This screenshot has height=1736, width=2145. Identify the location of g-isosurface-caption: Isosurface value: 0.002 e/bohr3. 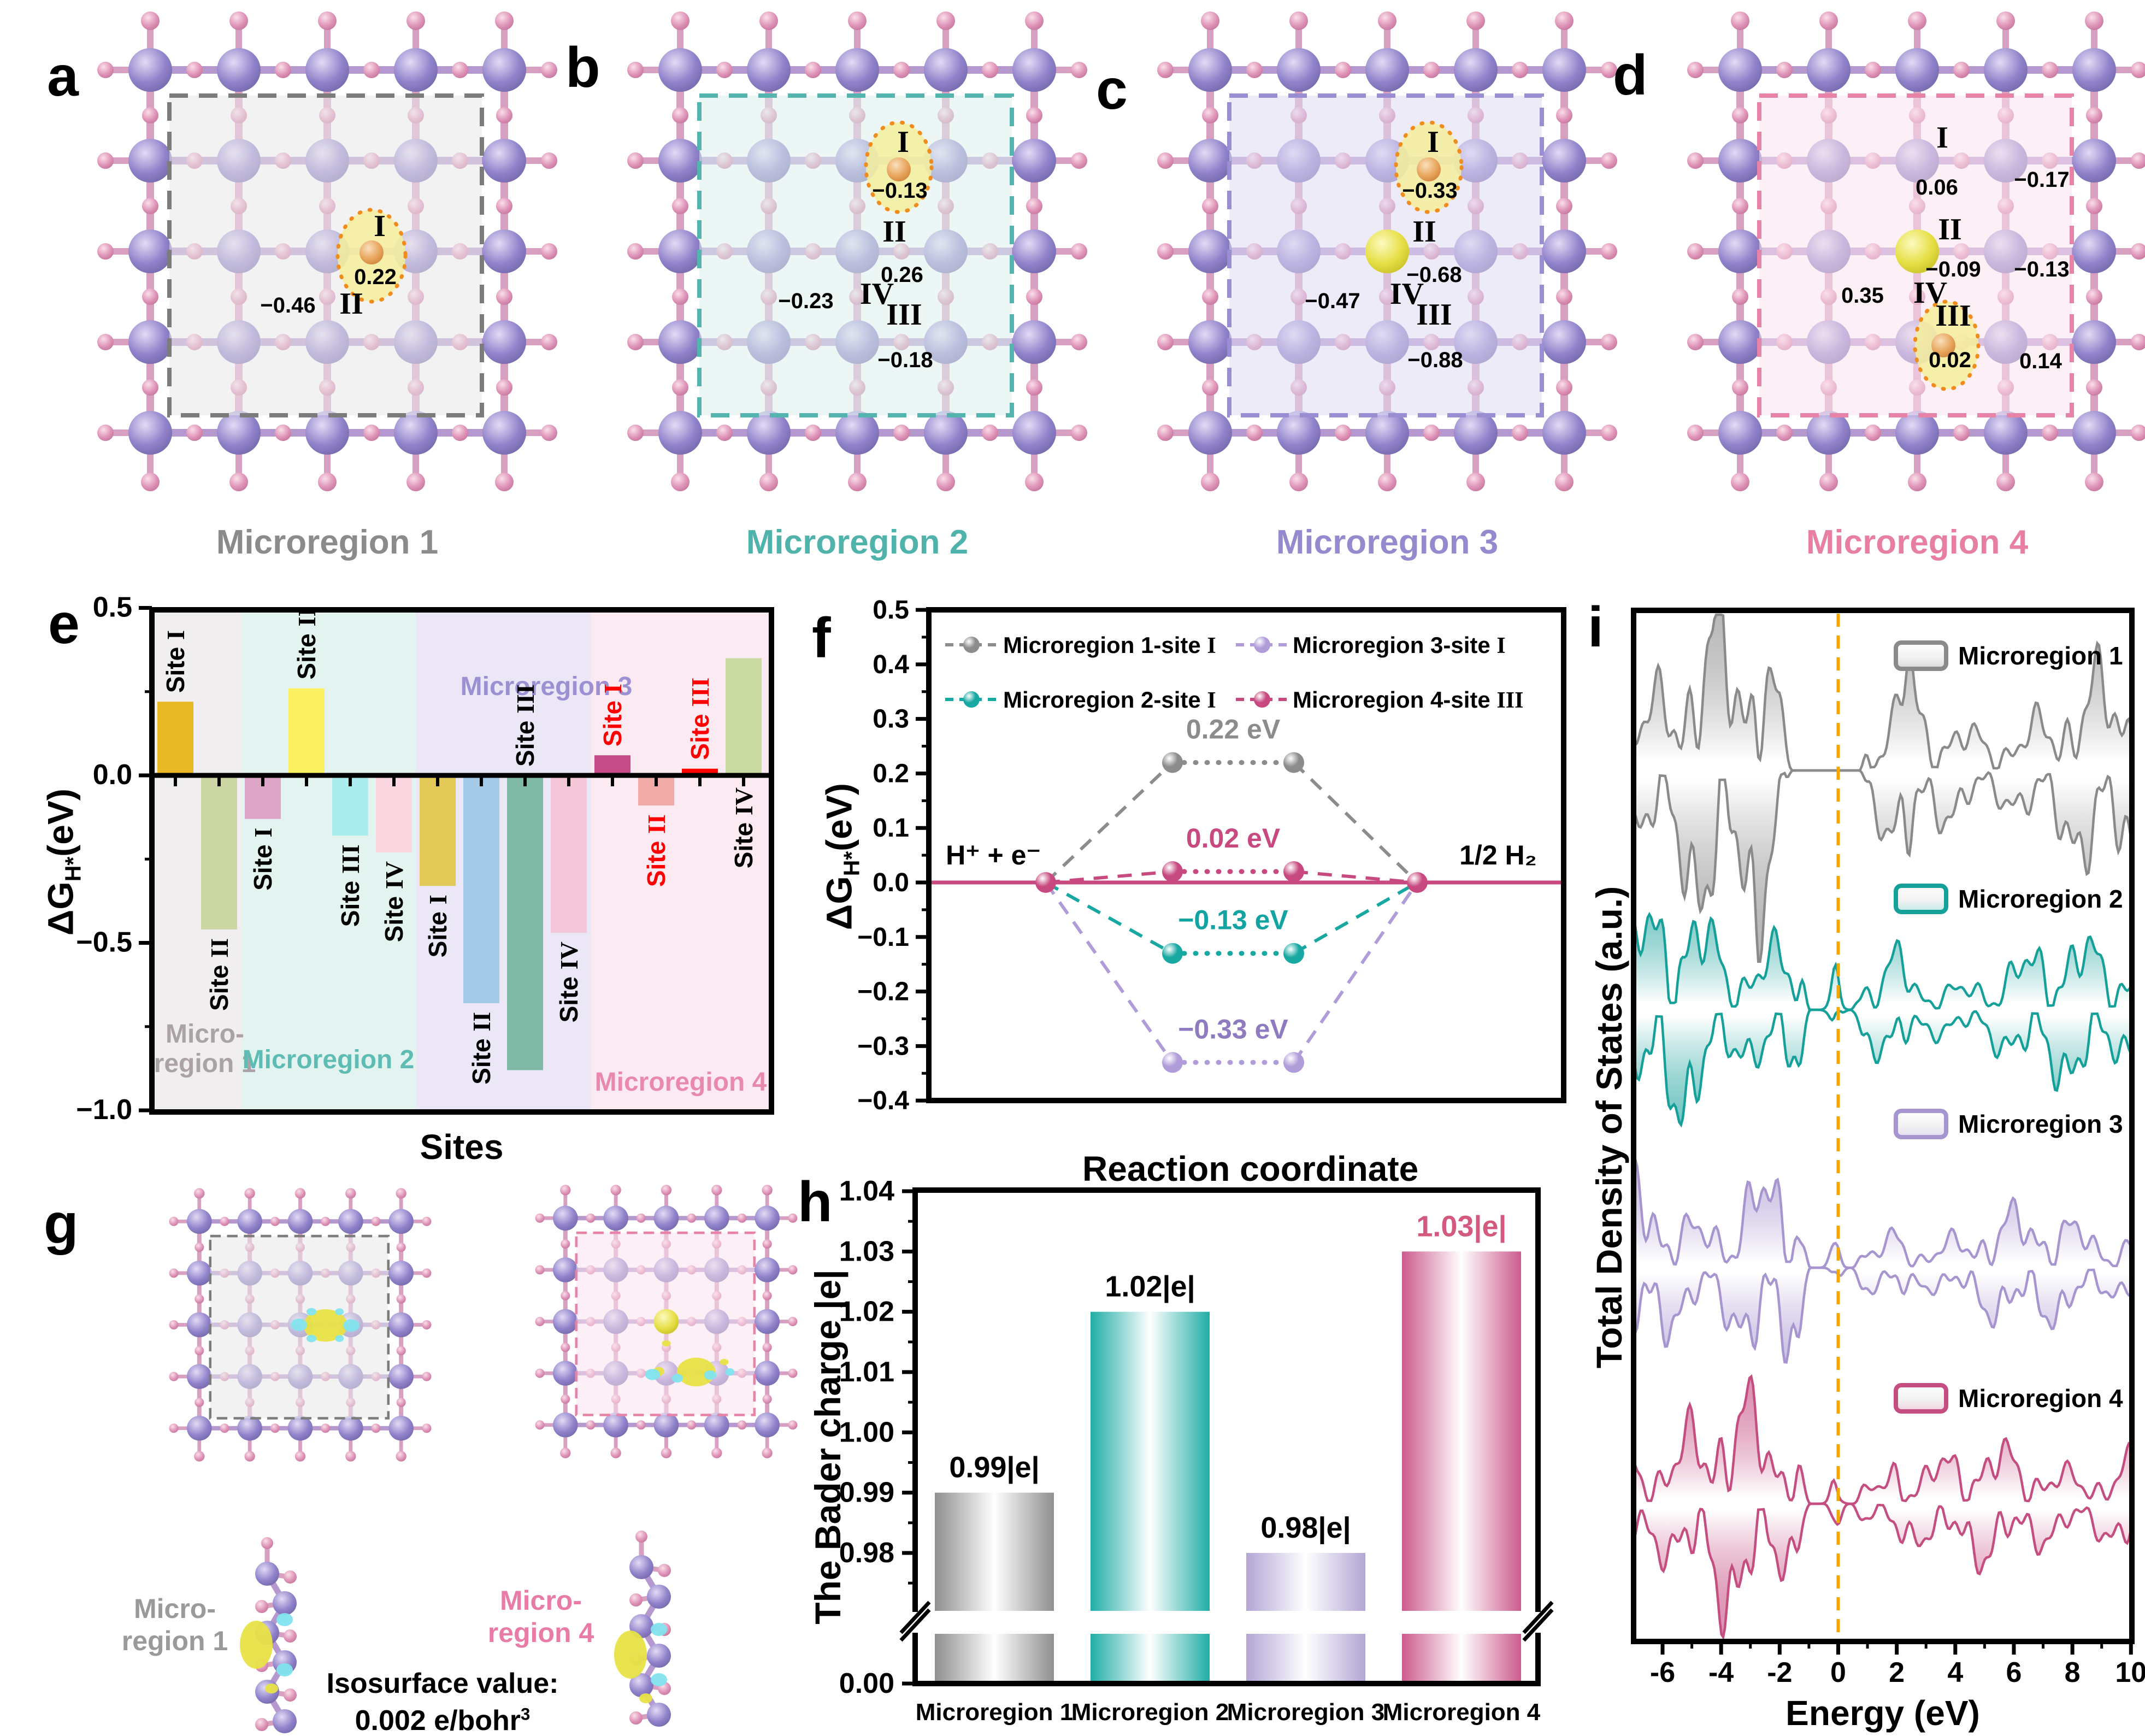
(442, 1702).